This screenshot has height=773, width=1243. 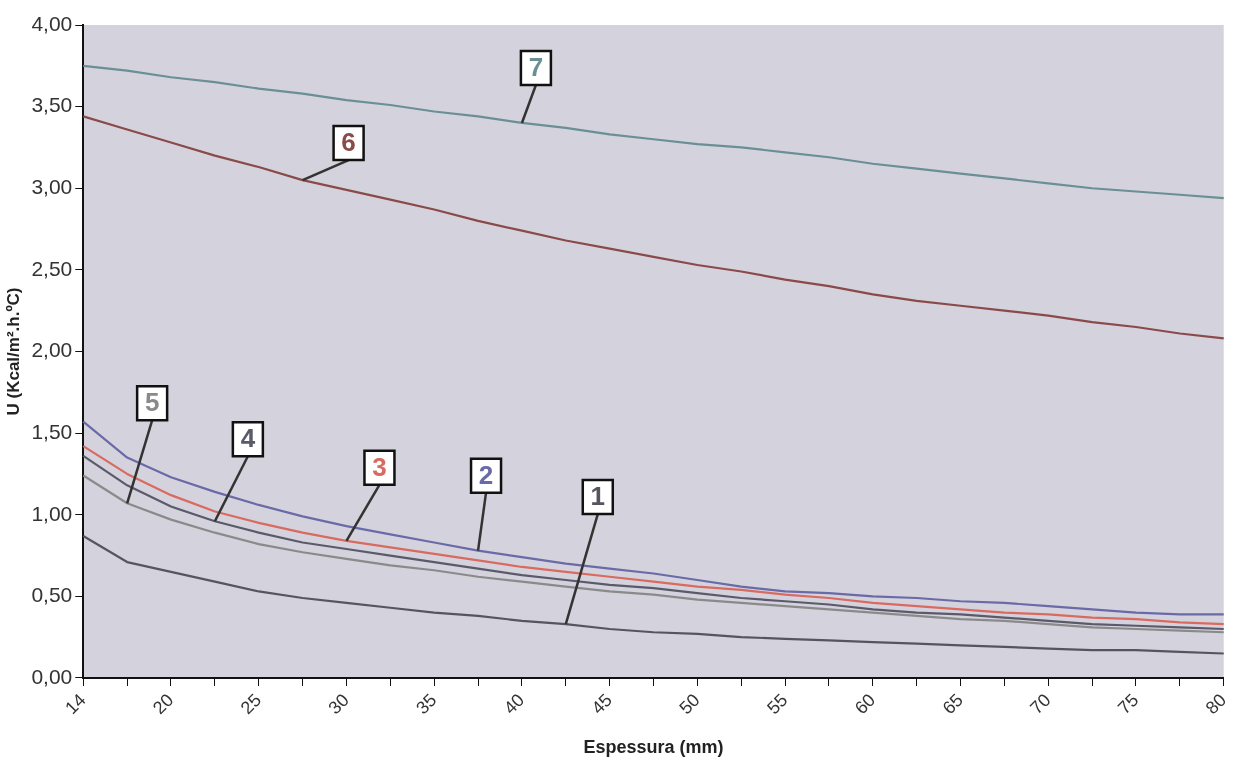 What do you see at coordinates (52, 268) in the screenshot?
I see `y-tick-label: 2,50` at bounding box center [52, 268].